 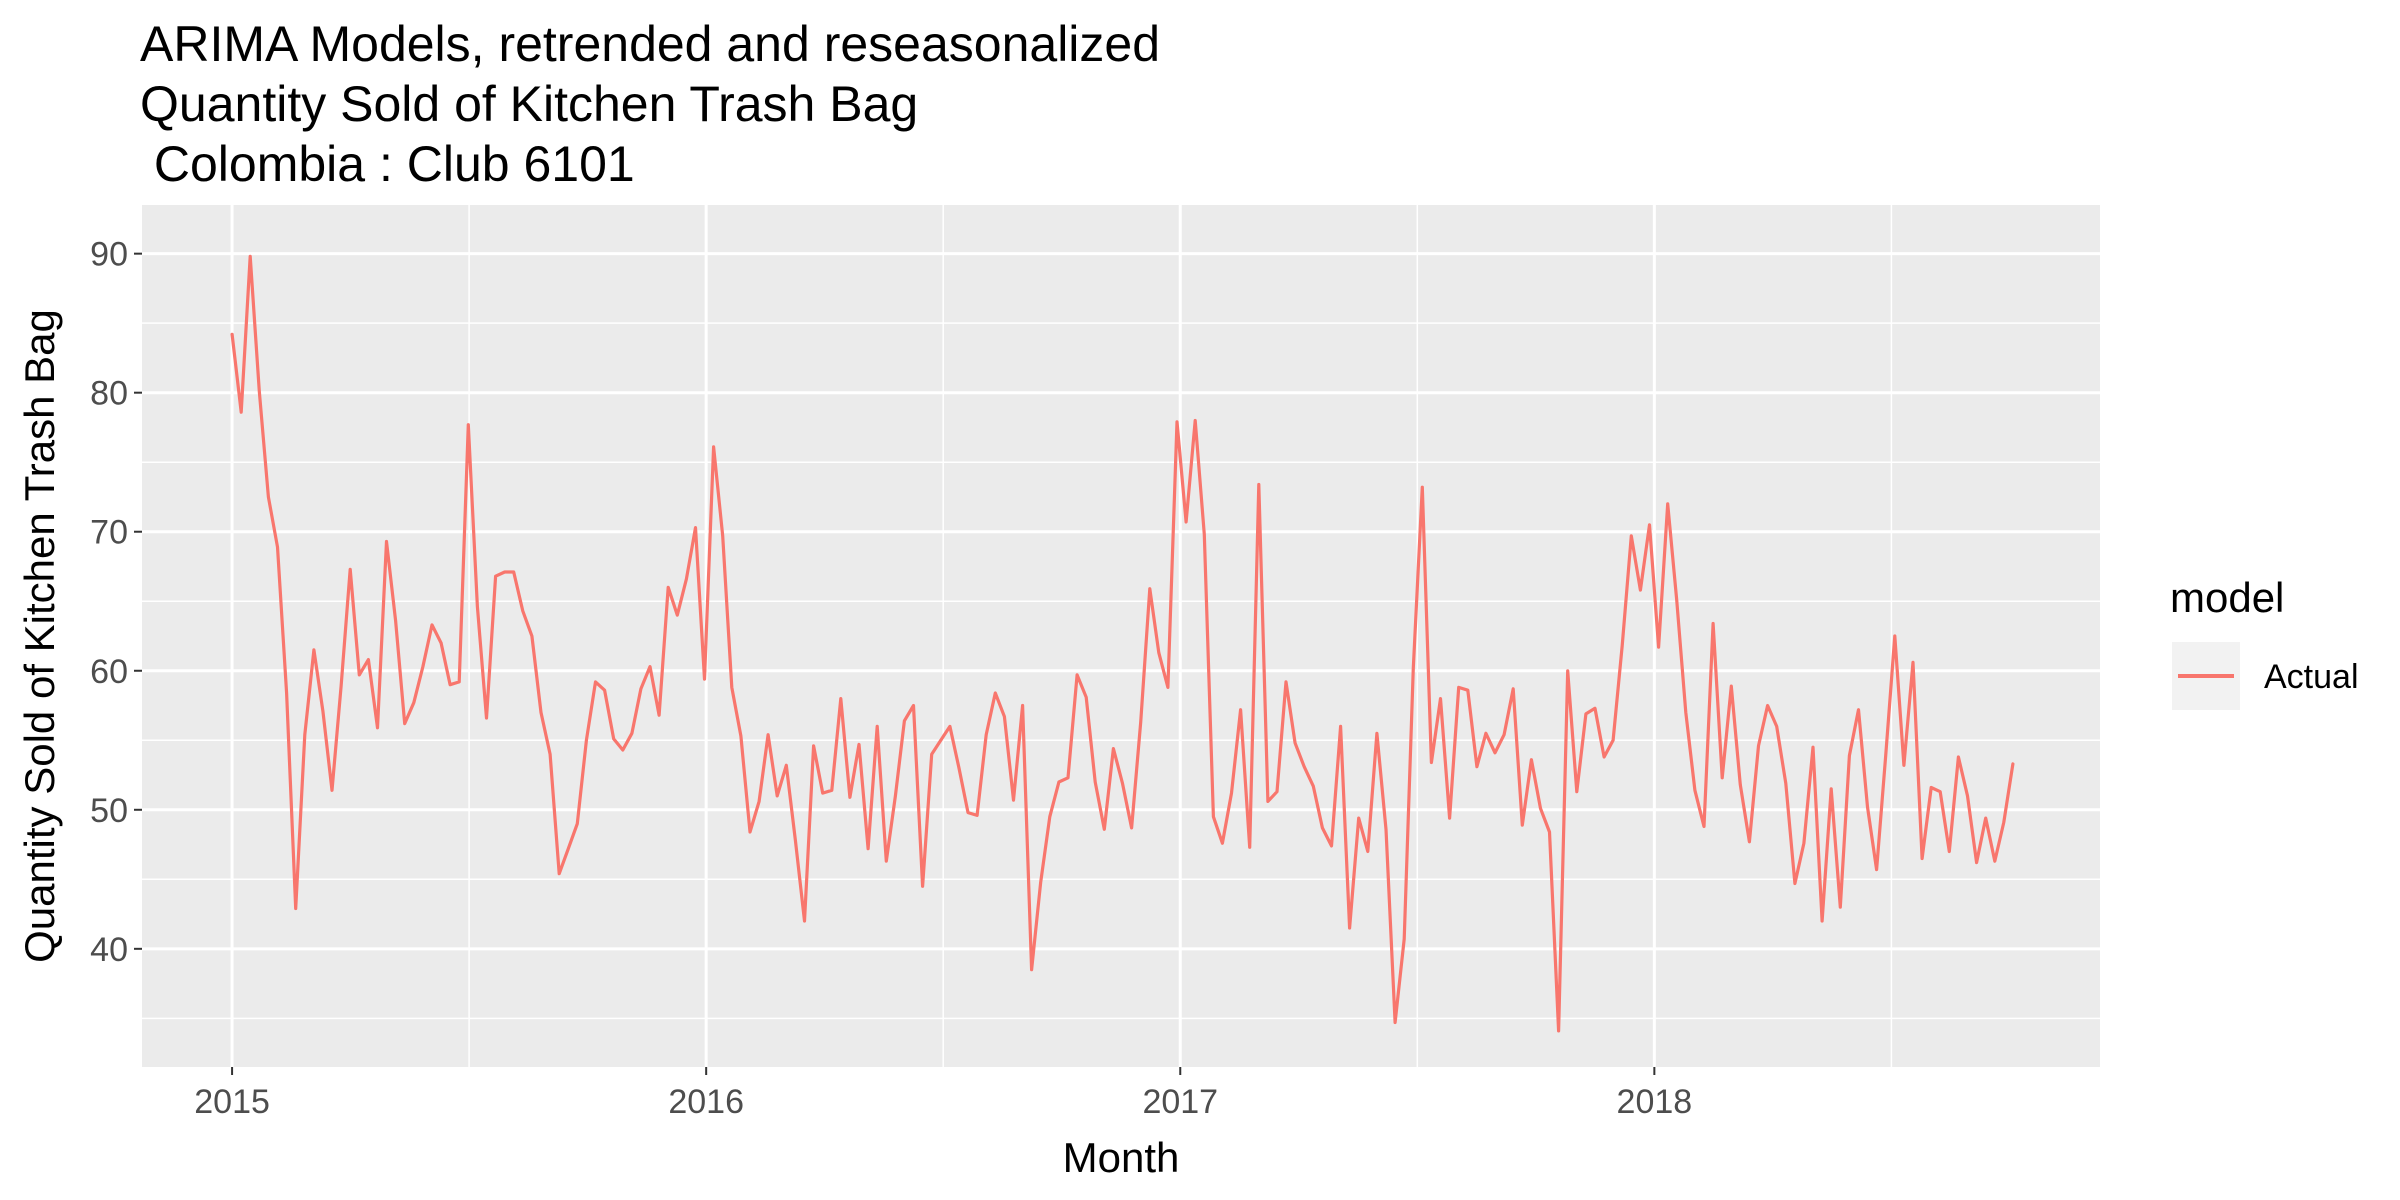 I want to click on x-tick-label: 2016, so click(x=706, y=1102).